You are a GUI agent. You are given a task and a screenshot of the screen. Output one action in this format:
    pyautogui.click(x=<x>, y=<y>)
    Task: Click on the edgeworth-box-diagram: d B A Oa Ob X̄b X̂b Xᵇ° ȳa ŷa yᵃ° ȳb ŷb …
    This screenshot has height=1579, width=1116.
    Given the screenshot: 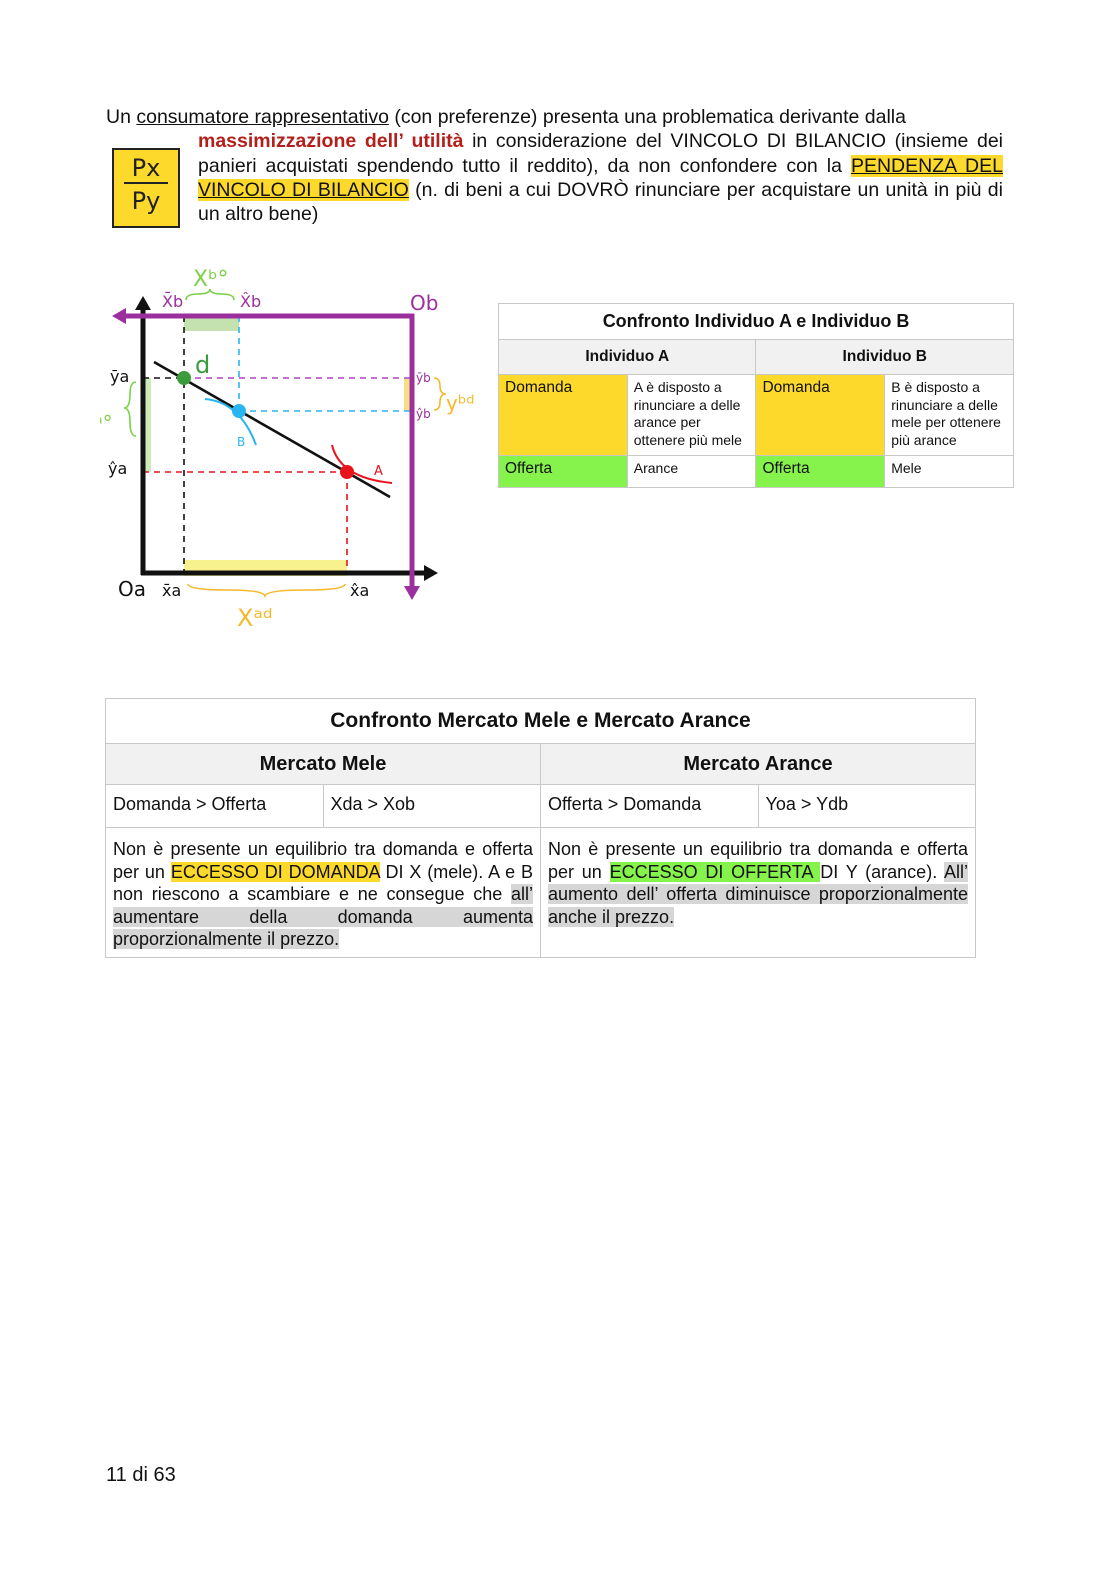 What is the action you would take?
    pyautogui.click(x=287, y=449)
    